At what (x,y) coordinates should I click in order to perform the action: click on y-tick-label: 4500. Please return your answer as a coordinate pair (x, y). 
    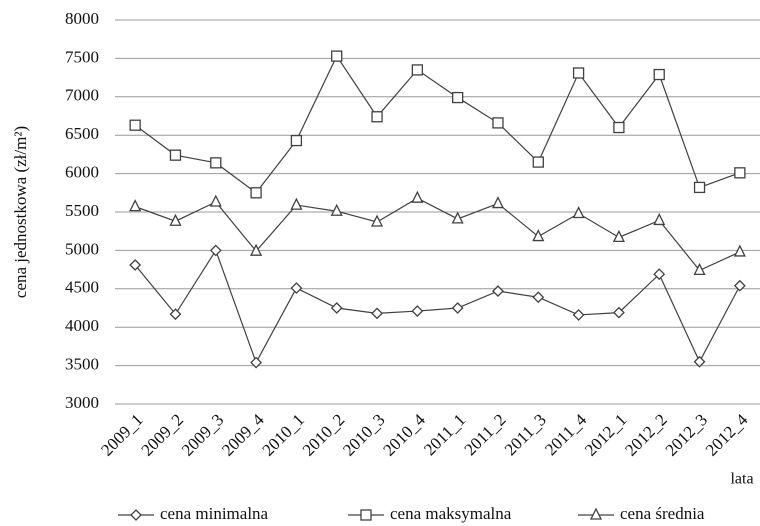
    Looking at the image, I should click on (82, 287).